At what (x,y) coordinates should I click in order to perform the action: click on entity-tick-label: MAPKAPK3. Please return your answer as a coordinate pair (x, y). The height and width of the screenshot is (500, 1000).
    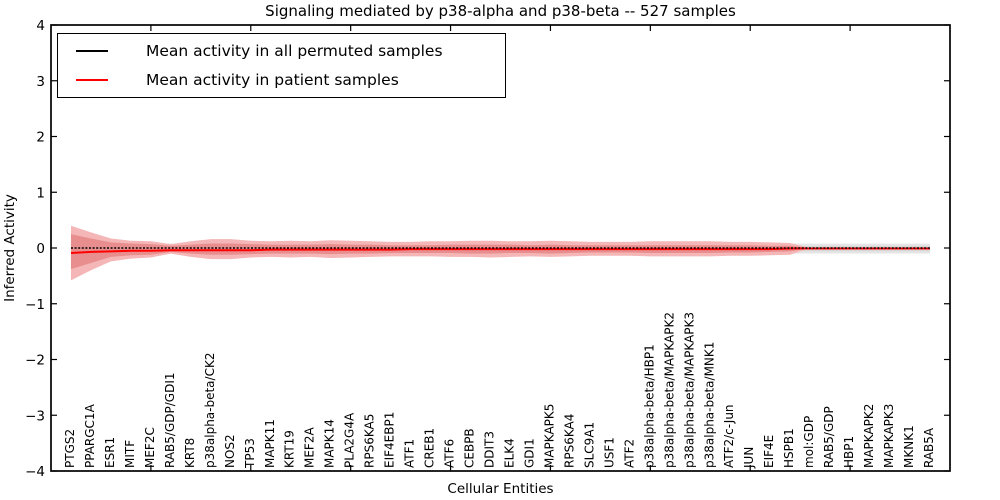
    Looking at the image, I should click on (889, 436).